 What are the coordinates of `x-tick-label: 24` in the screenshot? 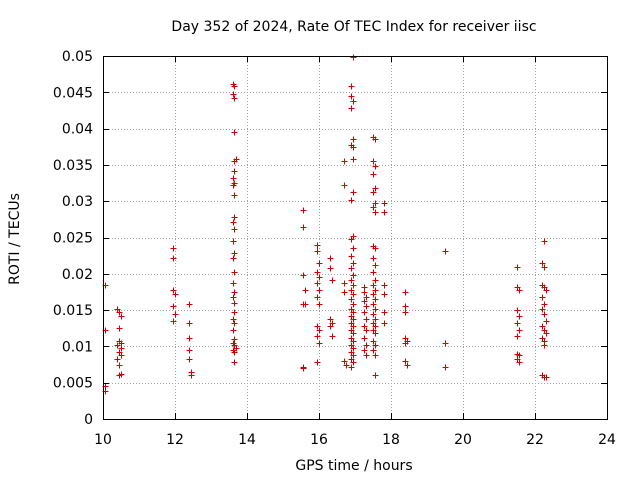 It's located at (607, 440).